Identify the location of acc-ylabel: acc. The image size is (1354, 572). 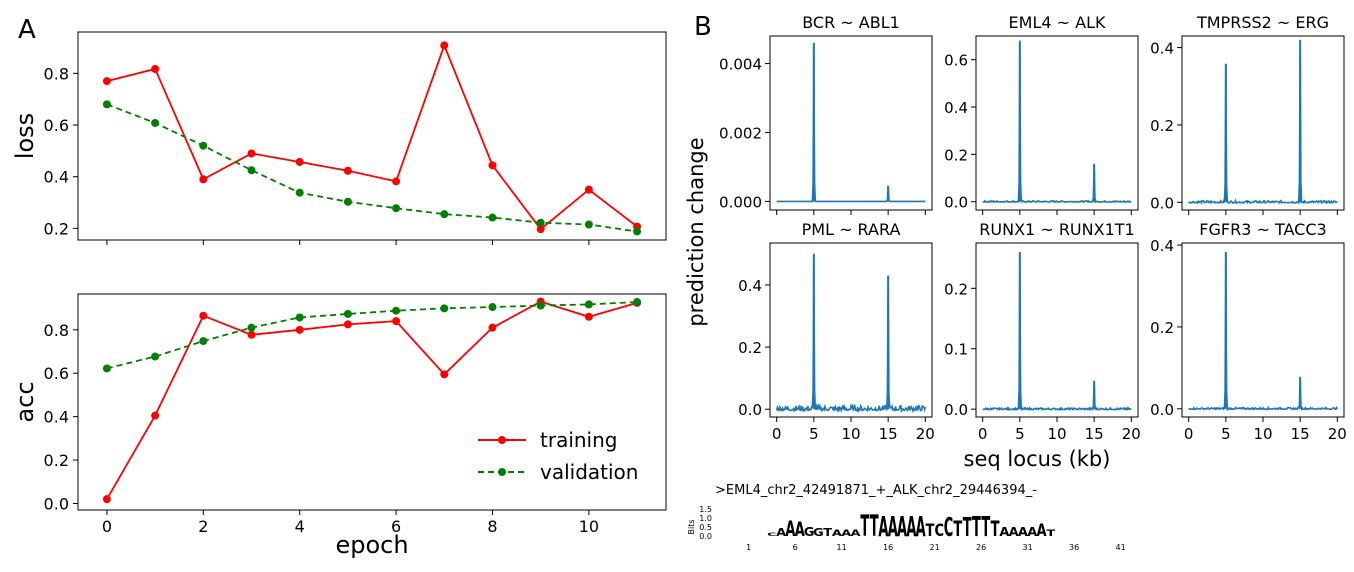
(25, 401).